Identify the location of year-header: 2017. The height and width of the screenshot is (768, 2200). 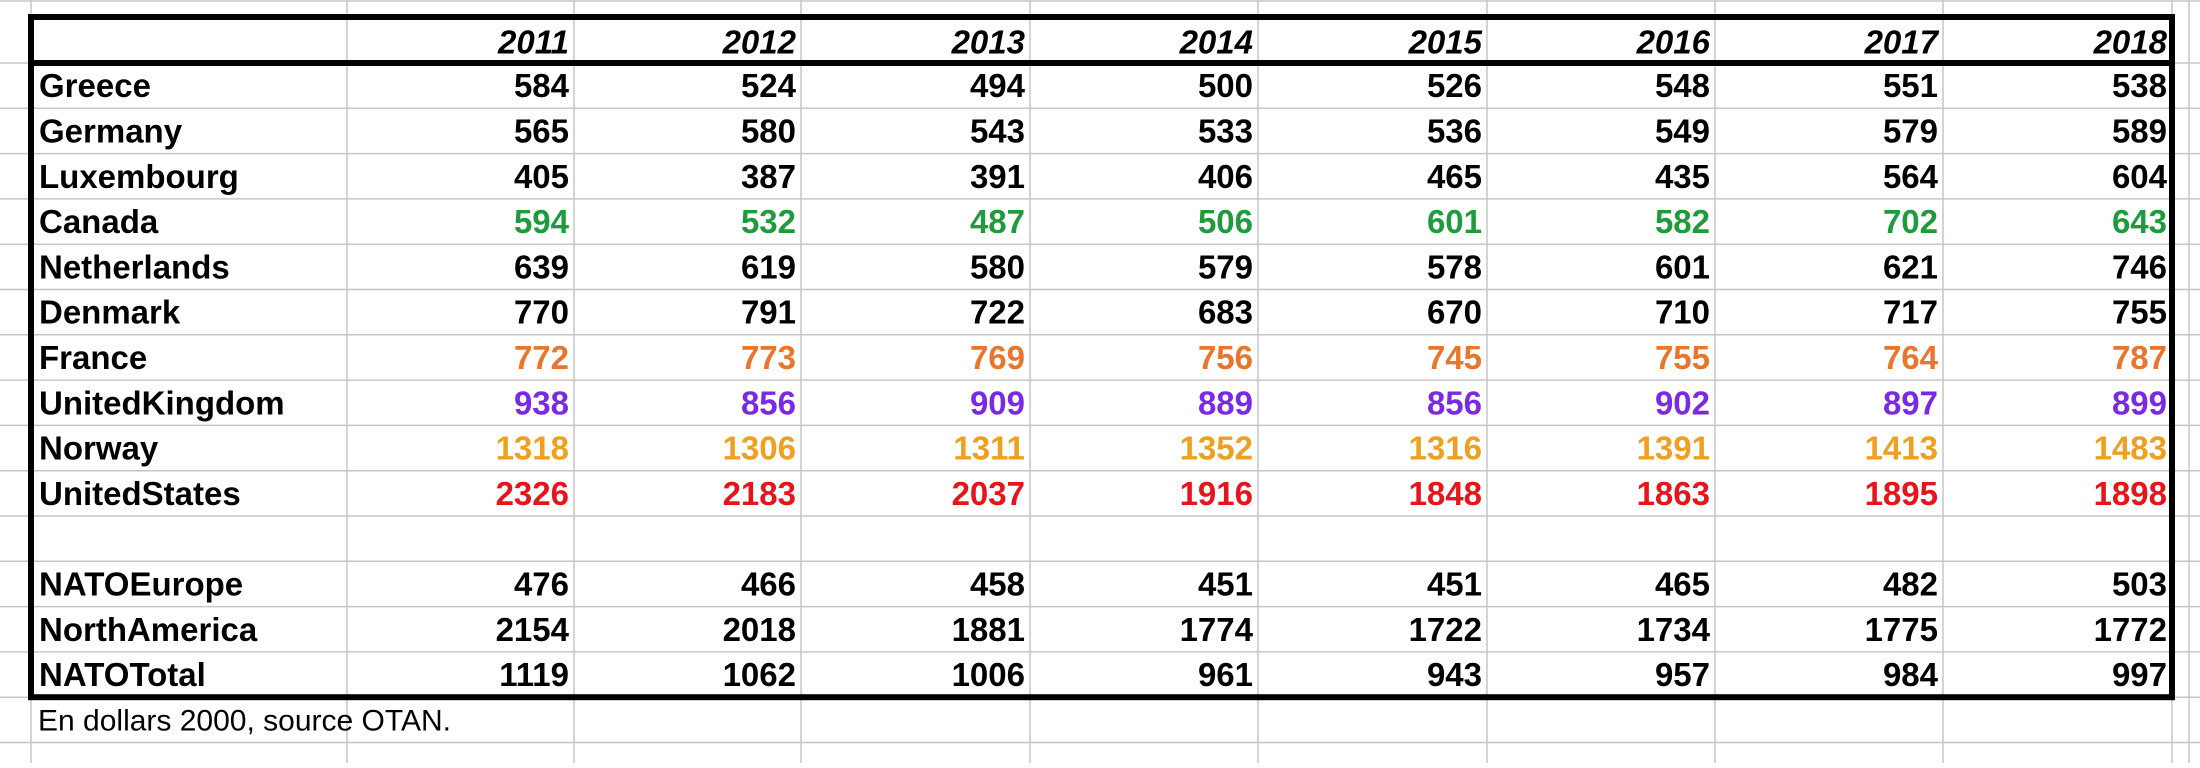
(1902, 42).